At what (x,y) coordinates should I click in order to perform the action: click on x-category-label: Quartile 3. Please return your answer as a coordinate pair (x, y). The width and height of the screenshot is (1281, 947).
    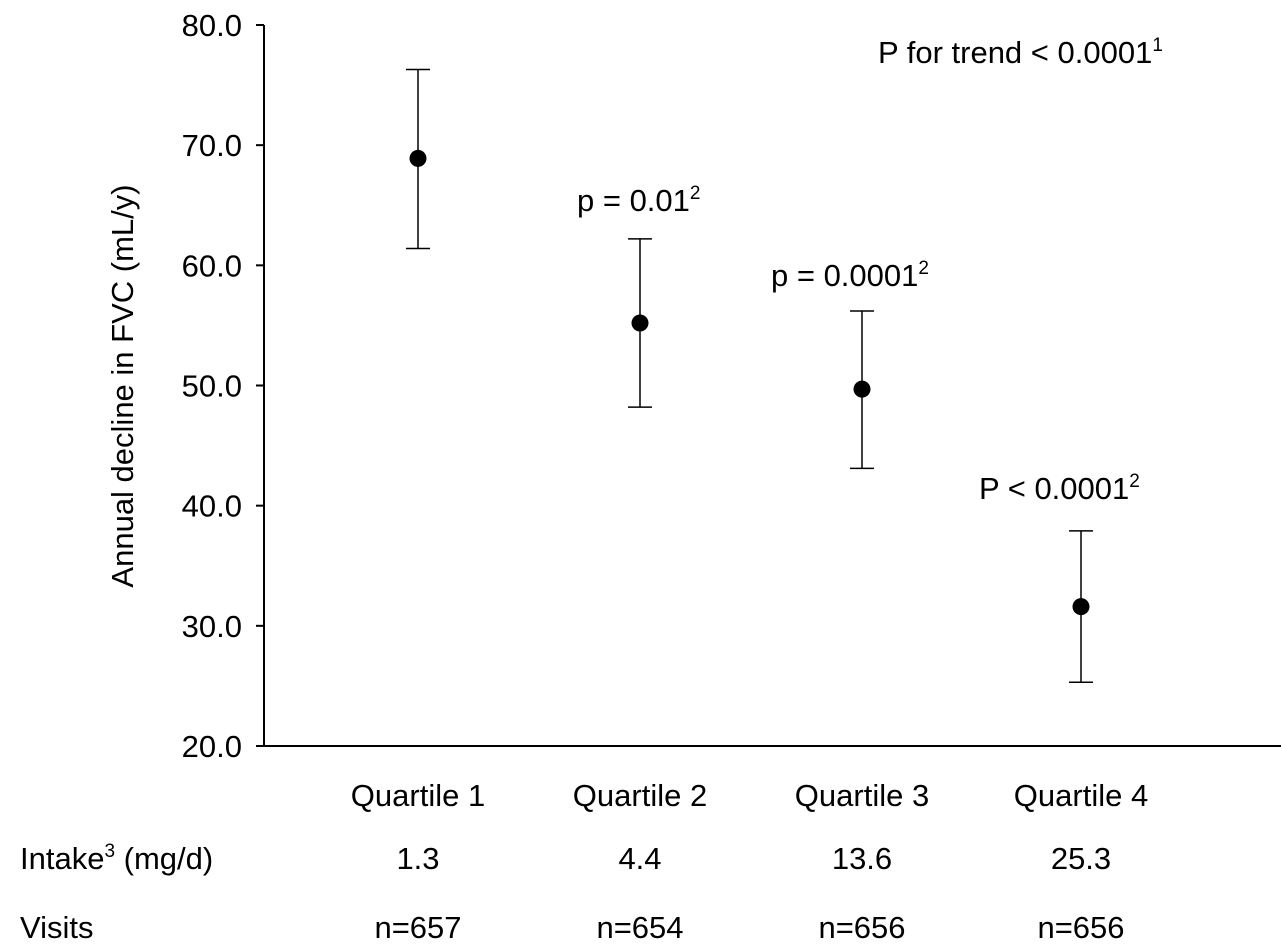
    Looking at the image, I should click on (862, 795).